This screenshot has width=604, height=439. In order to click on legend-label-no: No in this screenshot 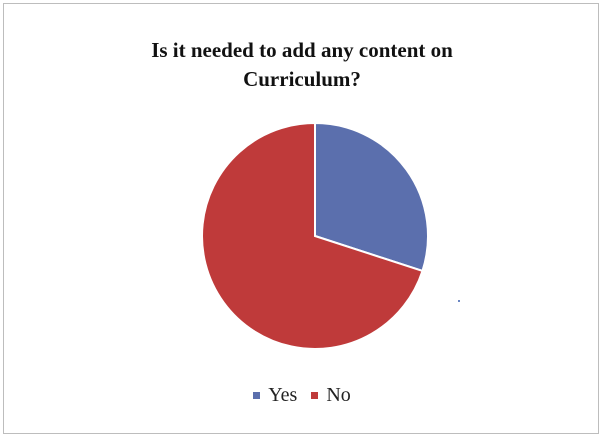, I will do `click(338, 395)`.